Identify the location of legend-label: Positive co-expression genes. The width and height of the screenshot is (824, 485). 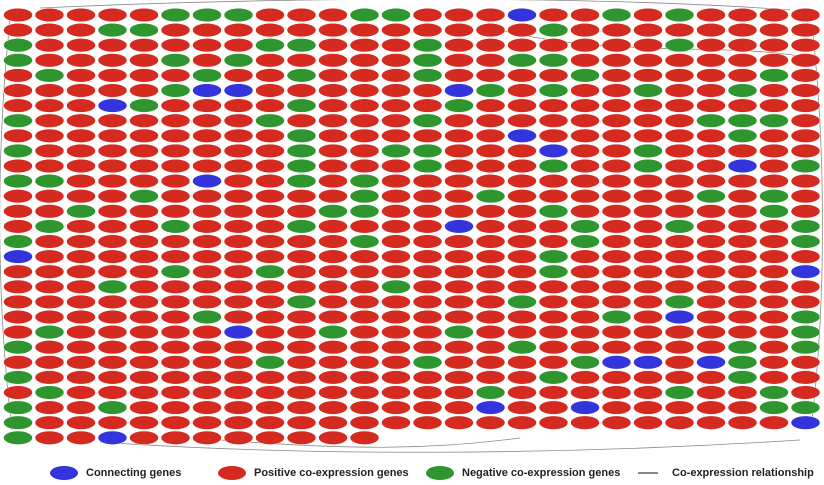
(331, 473).